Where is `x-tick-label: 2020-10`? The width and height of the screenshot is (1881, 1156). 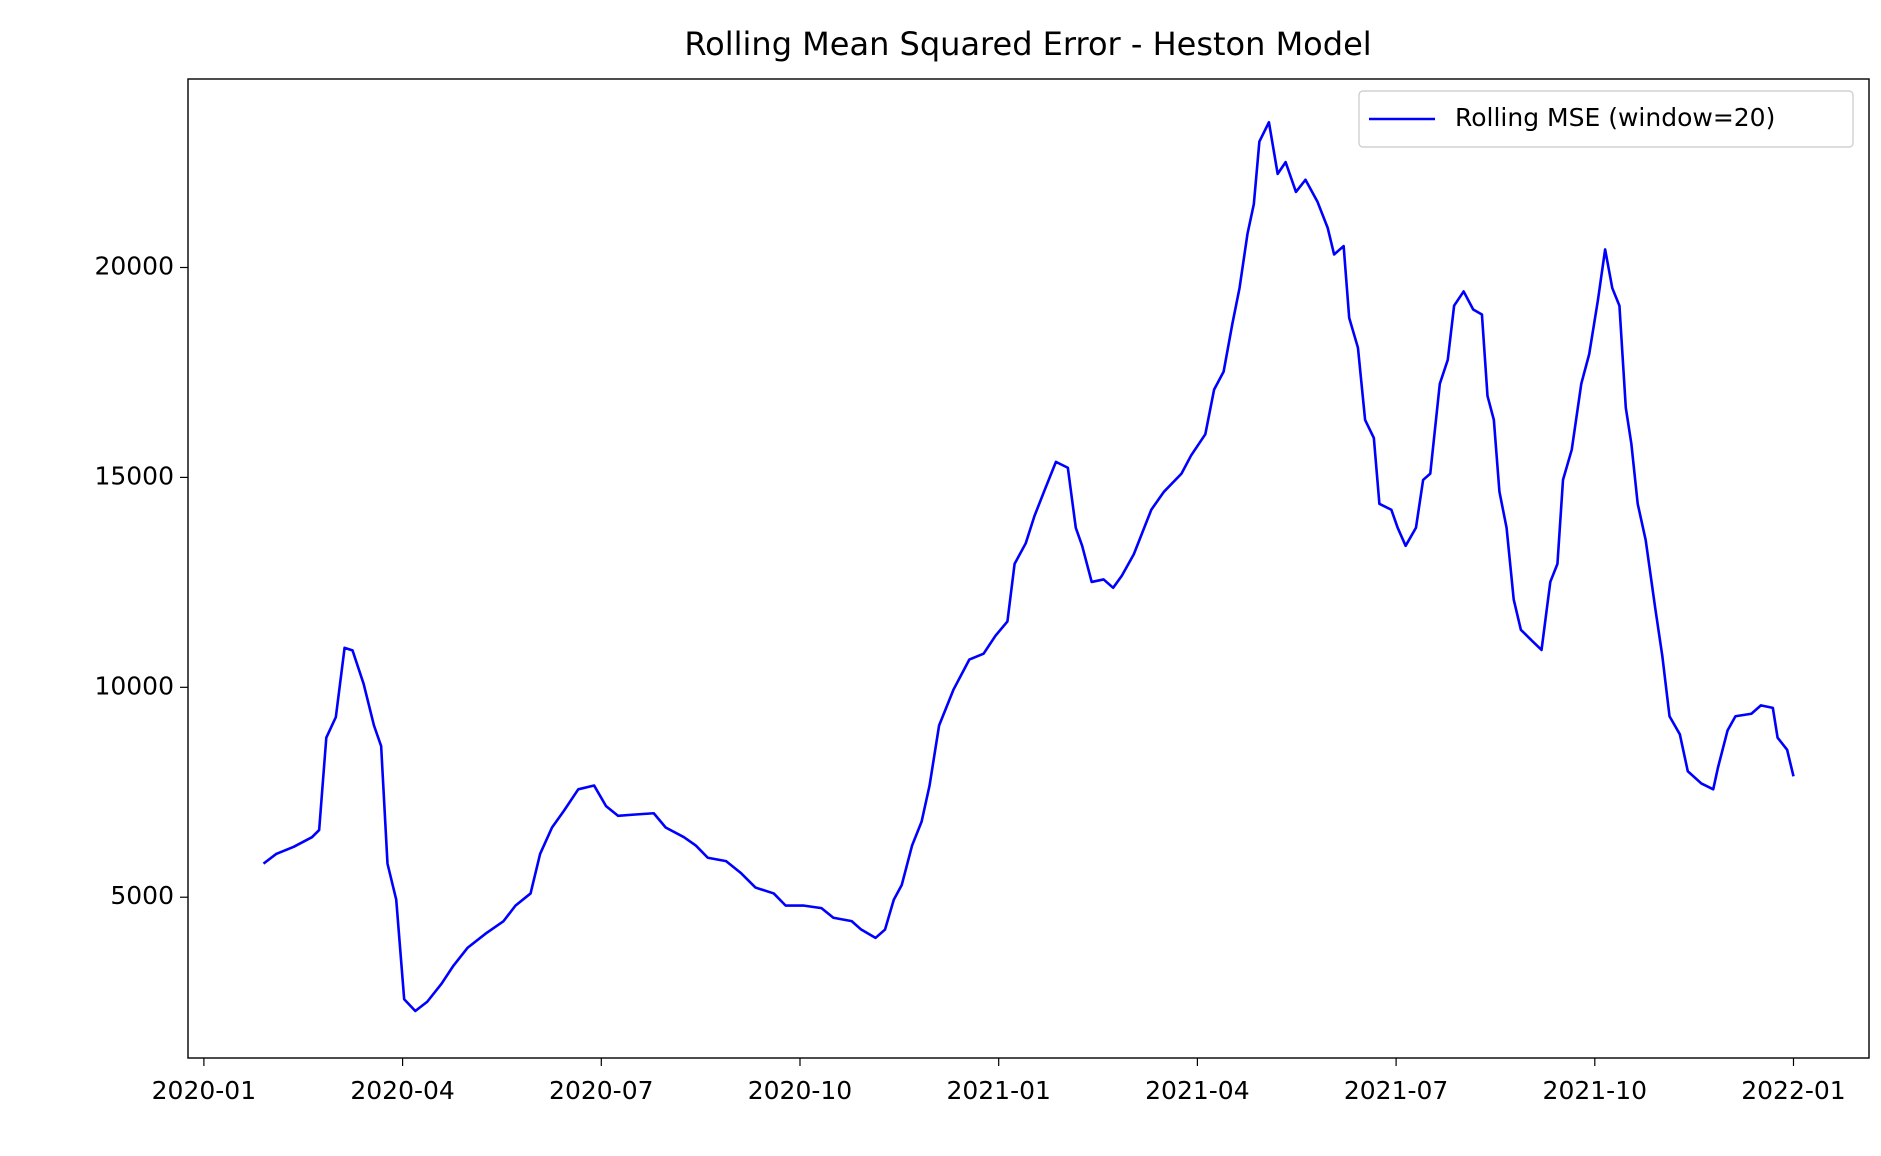
x-tick-label: 2020-10 is located at coordinates (800, 1090).